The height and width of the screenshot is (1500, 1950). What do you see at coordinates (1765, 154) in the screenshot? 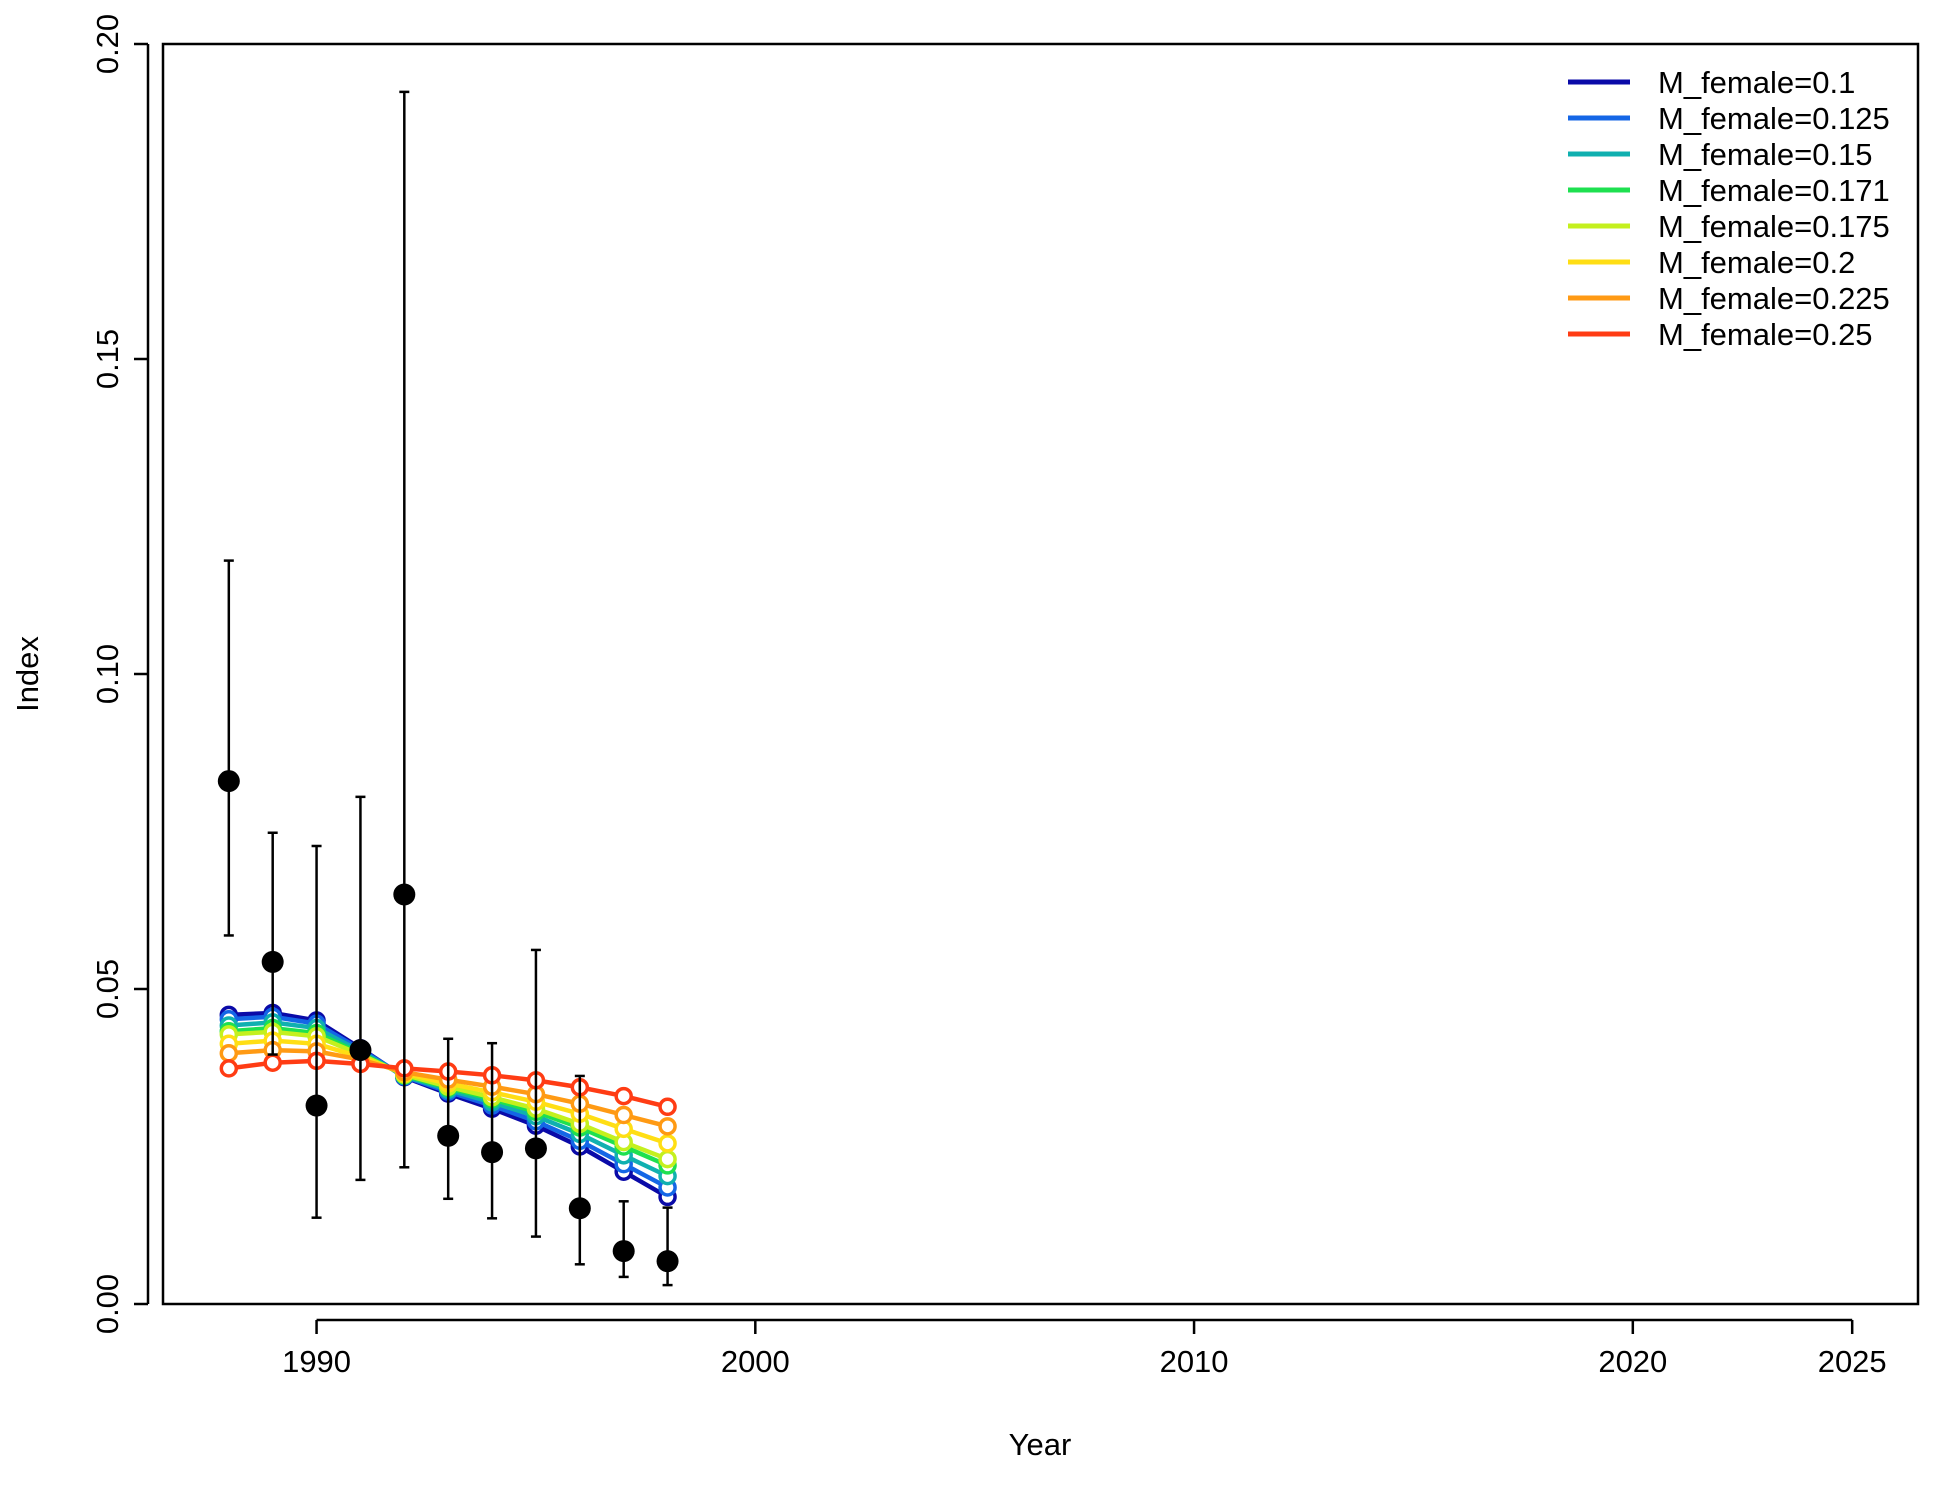
I see `legend-label: M_female=0.15` at bounding box center [1765, 154].